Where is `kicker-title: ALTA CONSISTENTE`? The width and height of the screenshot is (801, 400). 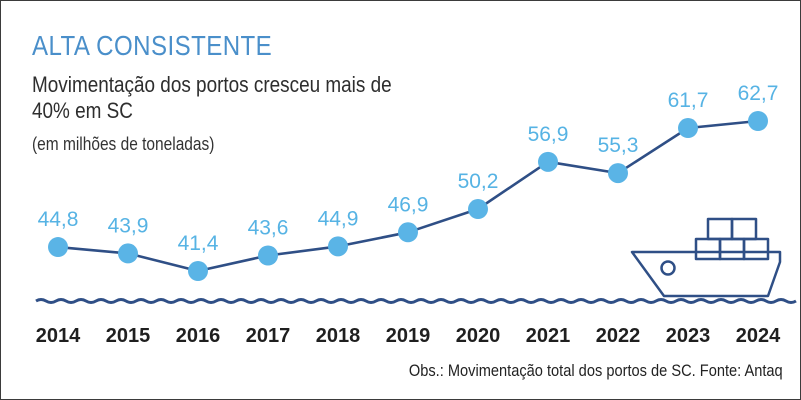
kicker-title: ALTA CONSISTENTE is located at coordinates (152, 45).